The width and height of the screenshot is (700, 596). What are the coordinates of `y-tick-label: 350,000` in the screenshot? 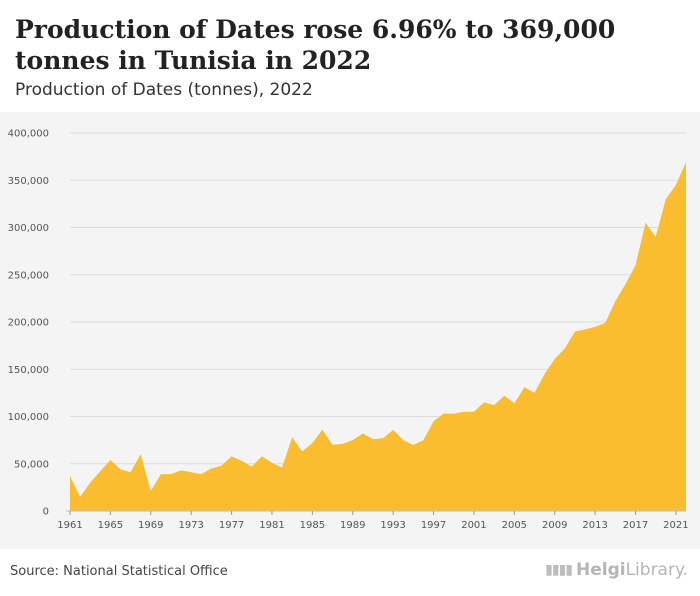 It's located at (28, 181).